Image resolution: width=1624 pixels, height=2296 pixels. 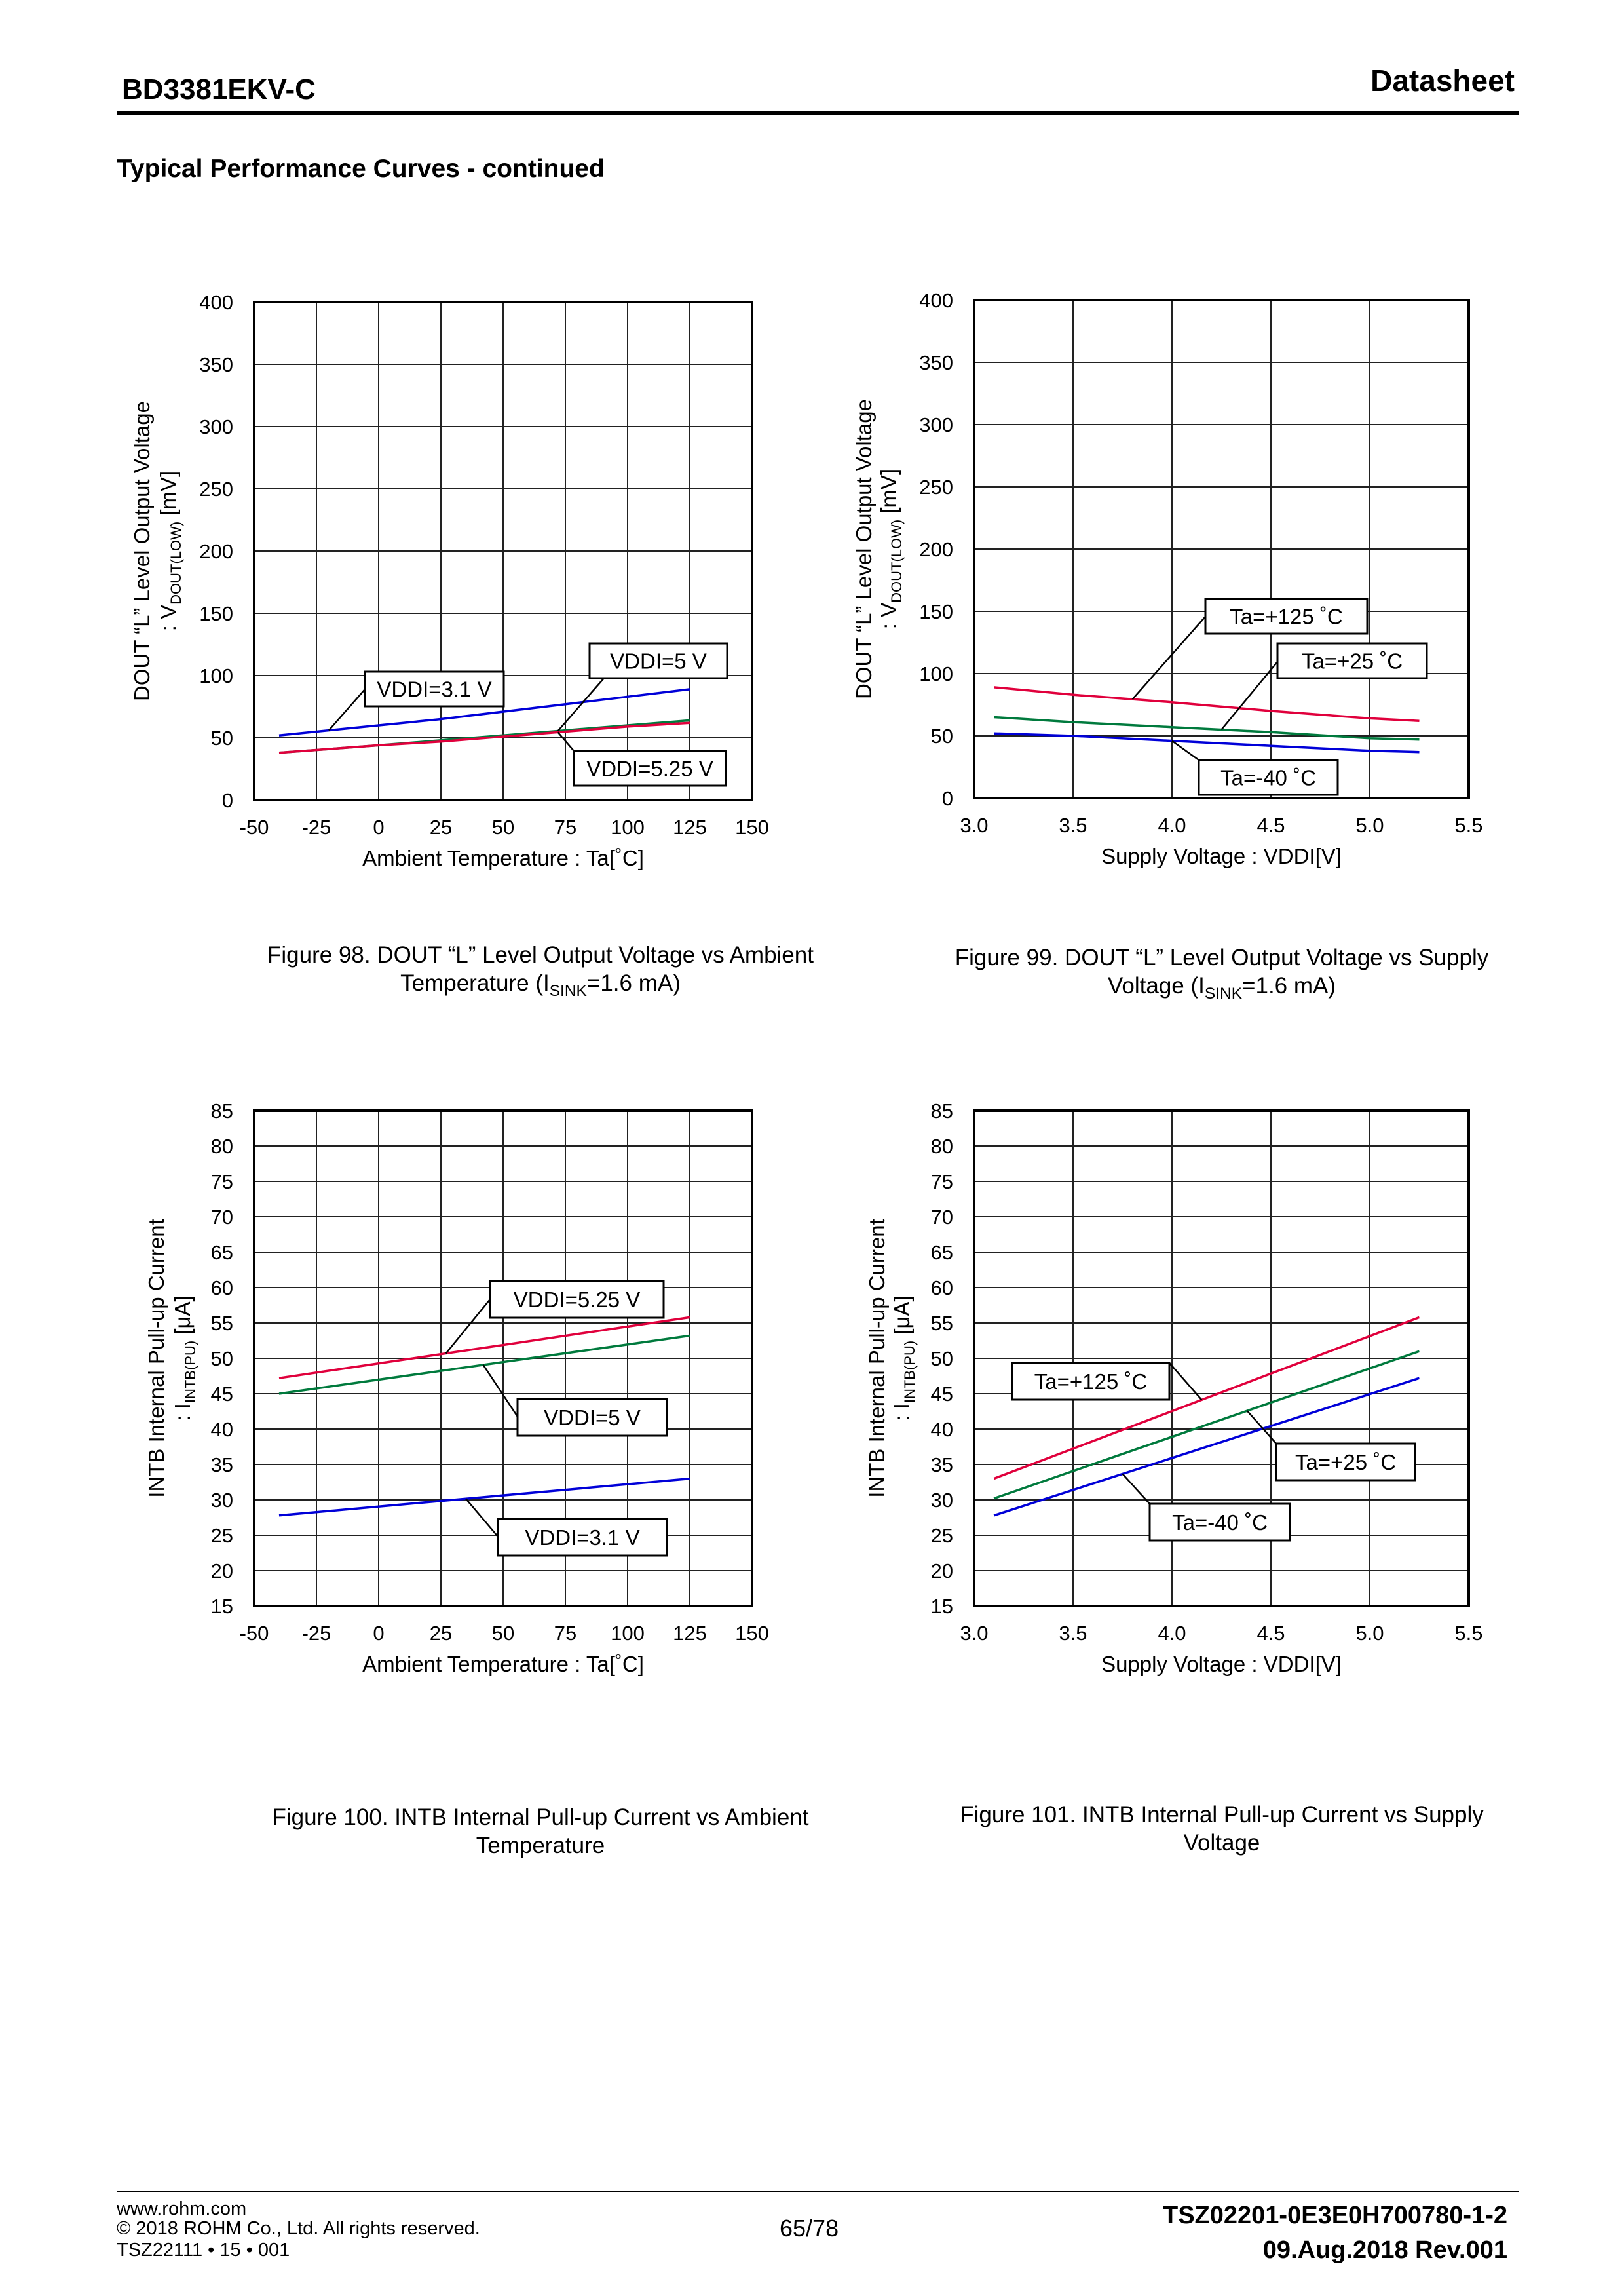 I want to click on y-tick-label: 200, so click(x=216, y=551).